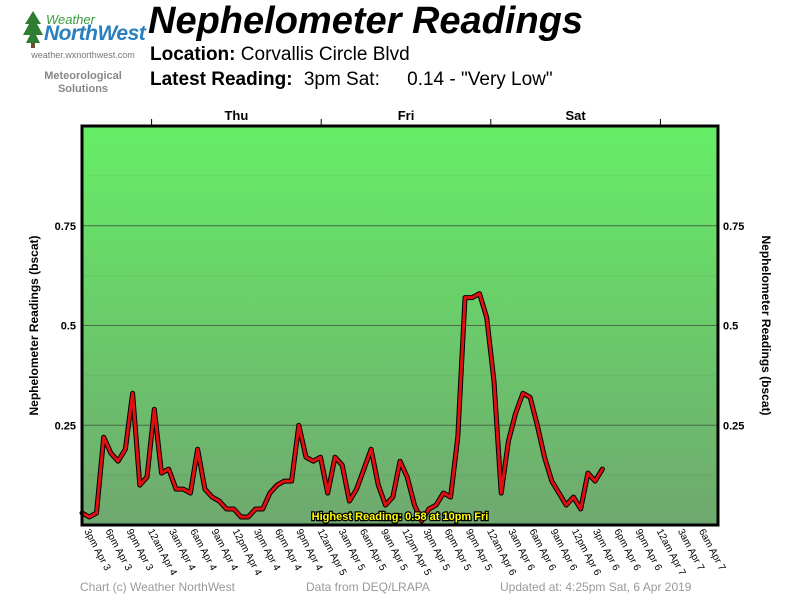  What do you see at coordinates (34, 325) in the screenshot?
I see `y-axis-title-left: Nephelometer Readings (bscat)` at bounding box center [34, 325].